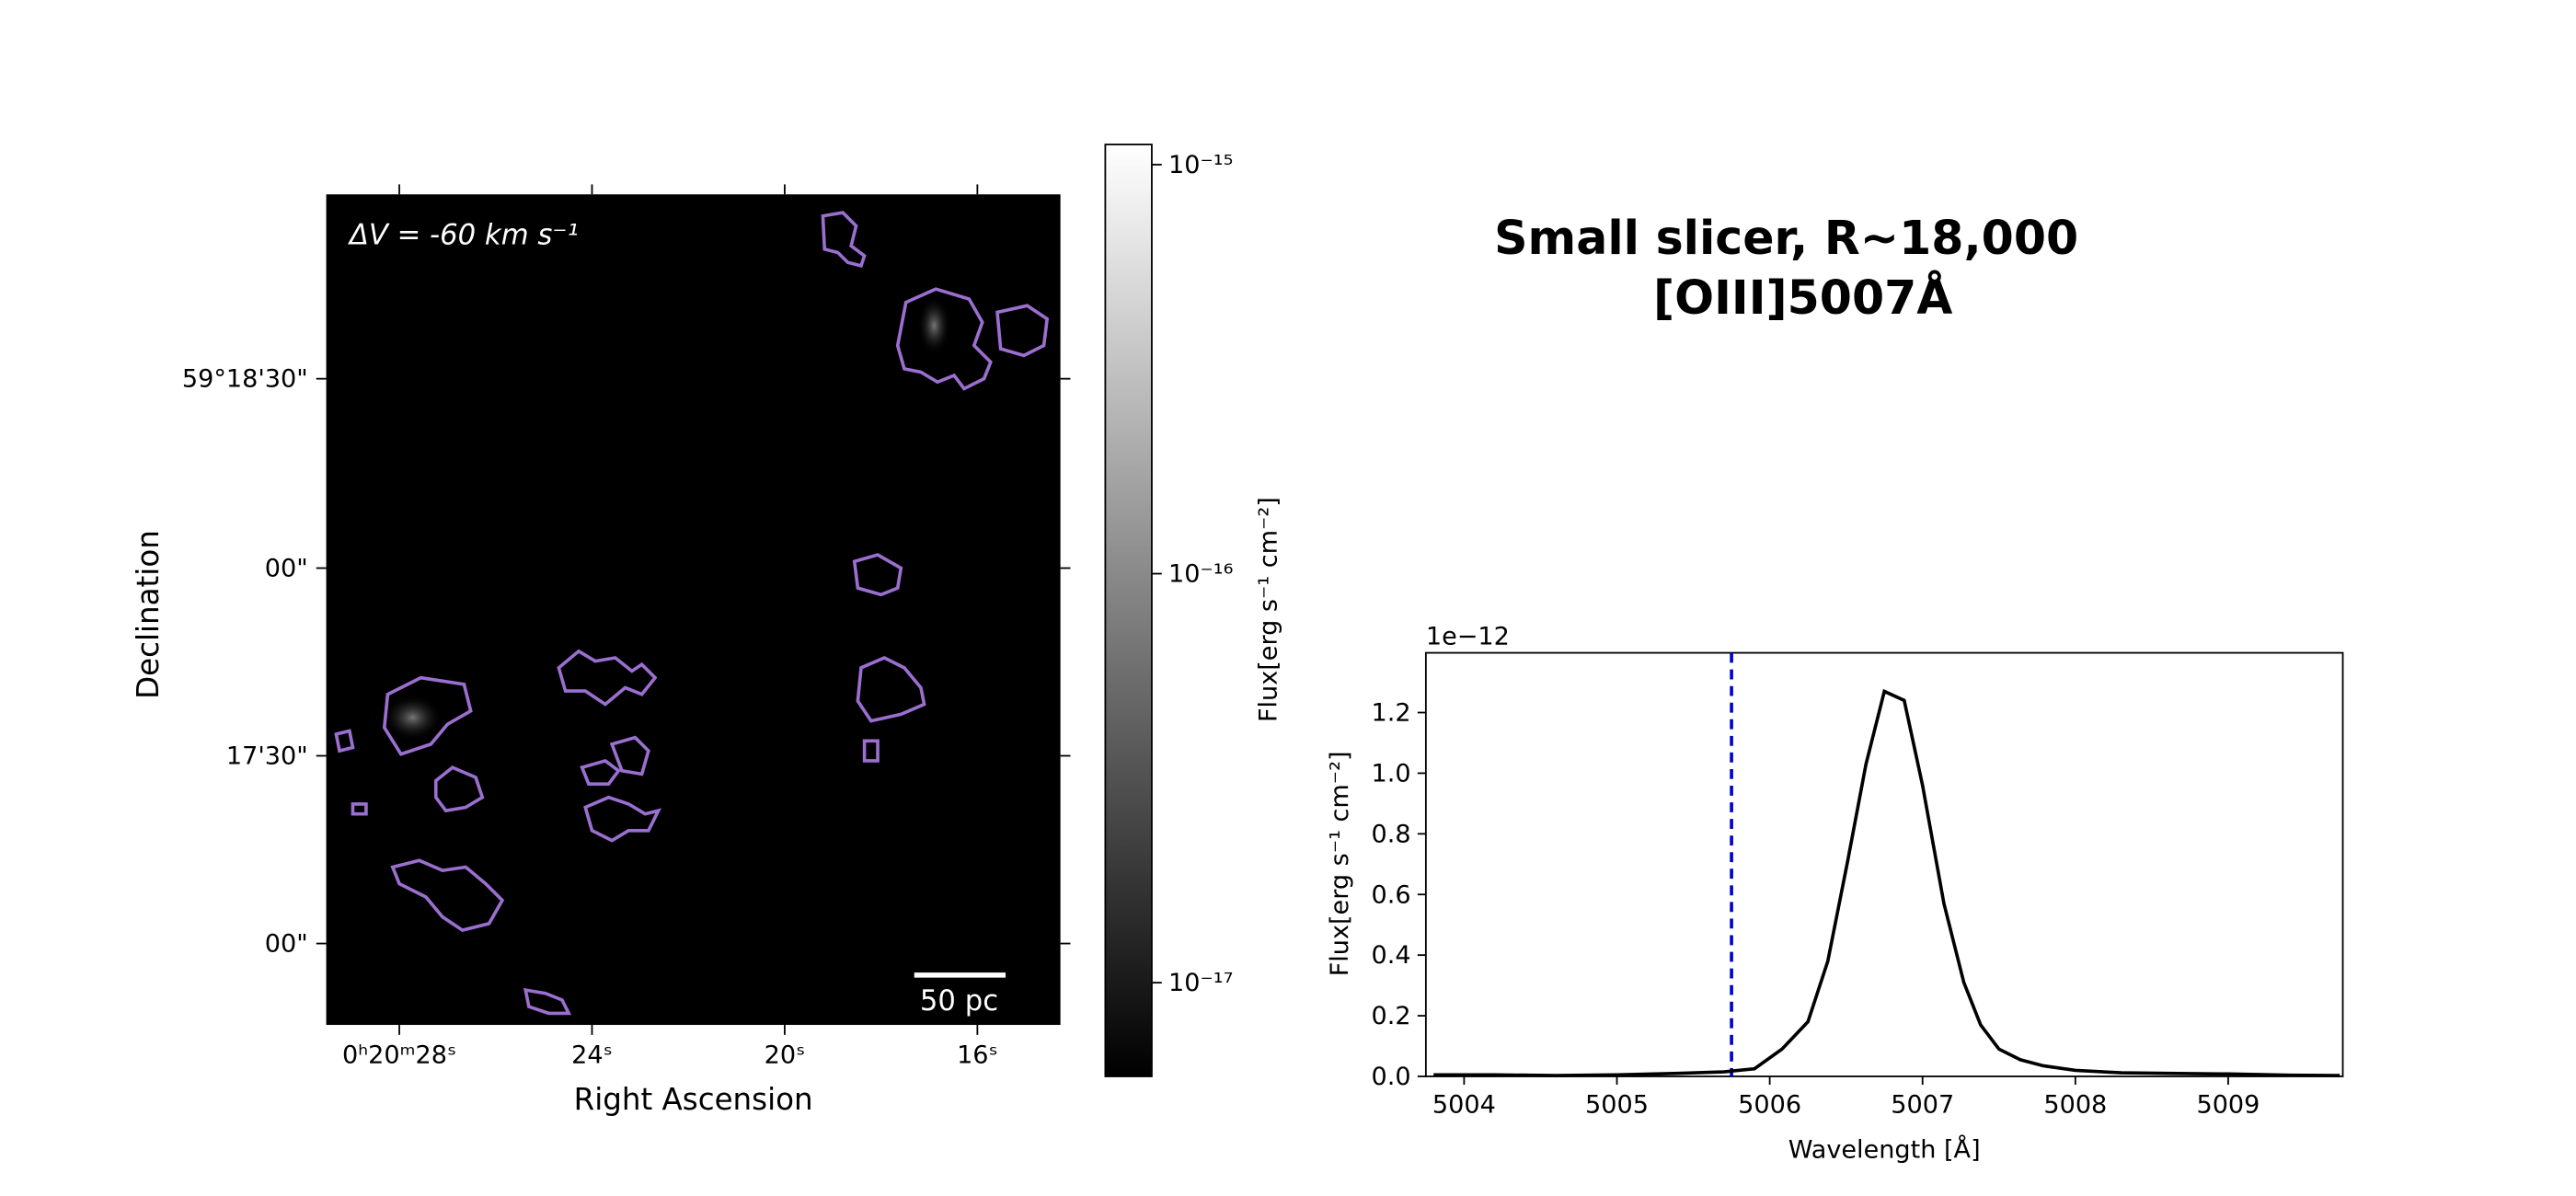  Describe the element at coordinates (245, 379) in the screenshot. I see `y-tick-label: 59°18'30"` at that location.